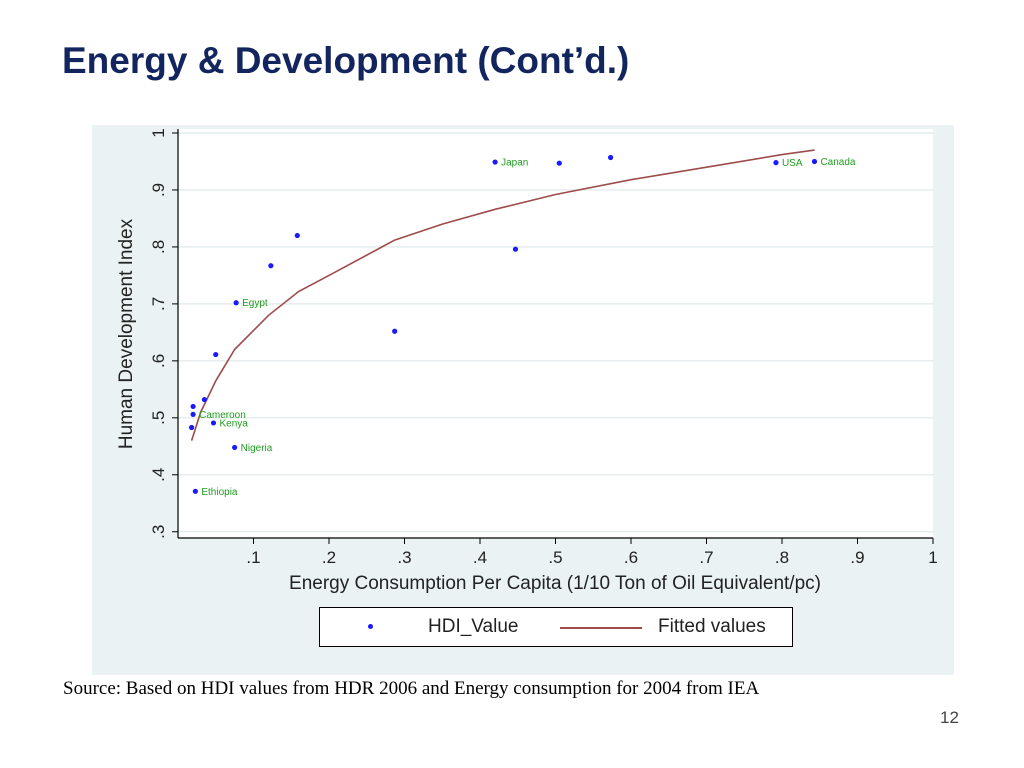 The image size is (1024, 768). I want to click on x-tick-label: 1, so click(932, 557).